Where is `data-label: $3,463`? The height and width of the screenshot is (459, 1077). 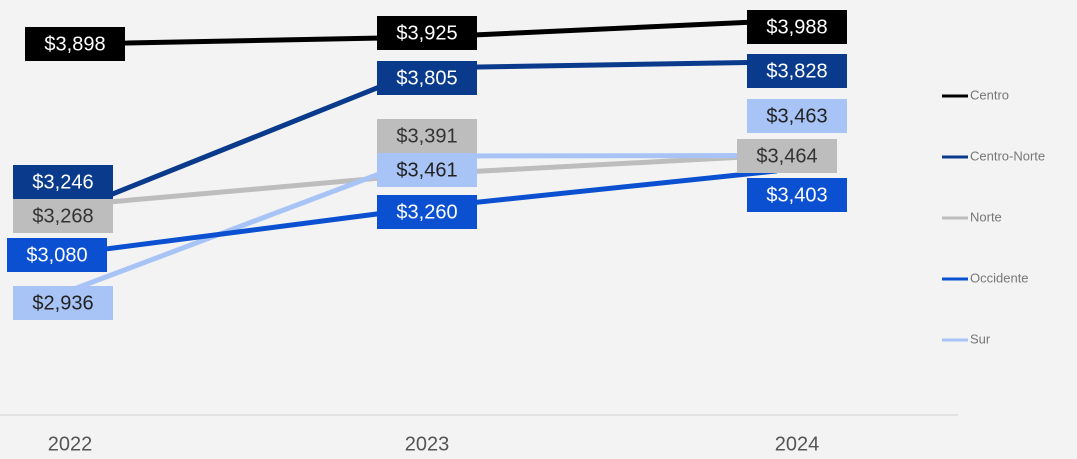
data-label: $3,463 is located at coordinates (797, 116).